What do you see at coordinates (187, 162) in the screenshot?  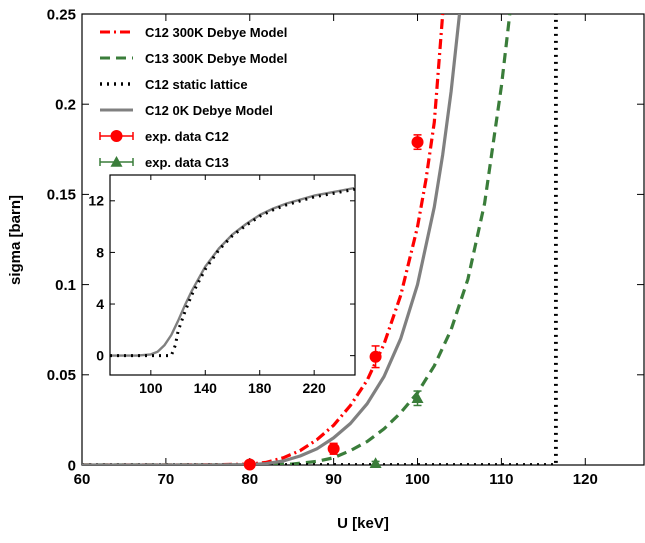 I see `legend-label-5: exp. data C13` at bounding box center [187, 162].